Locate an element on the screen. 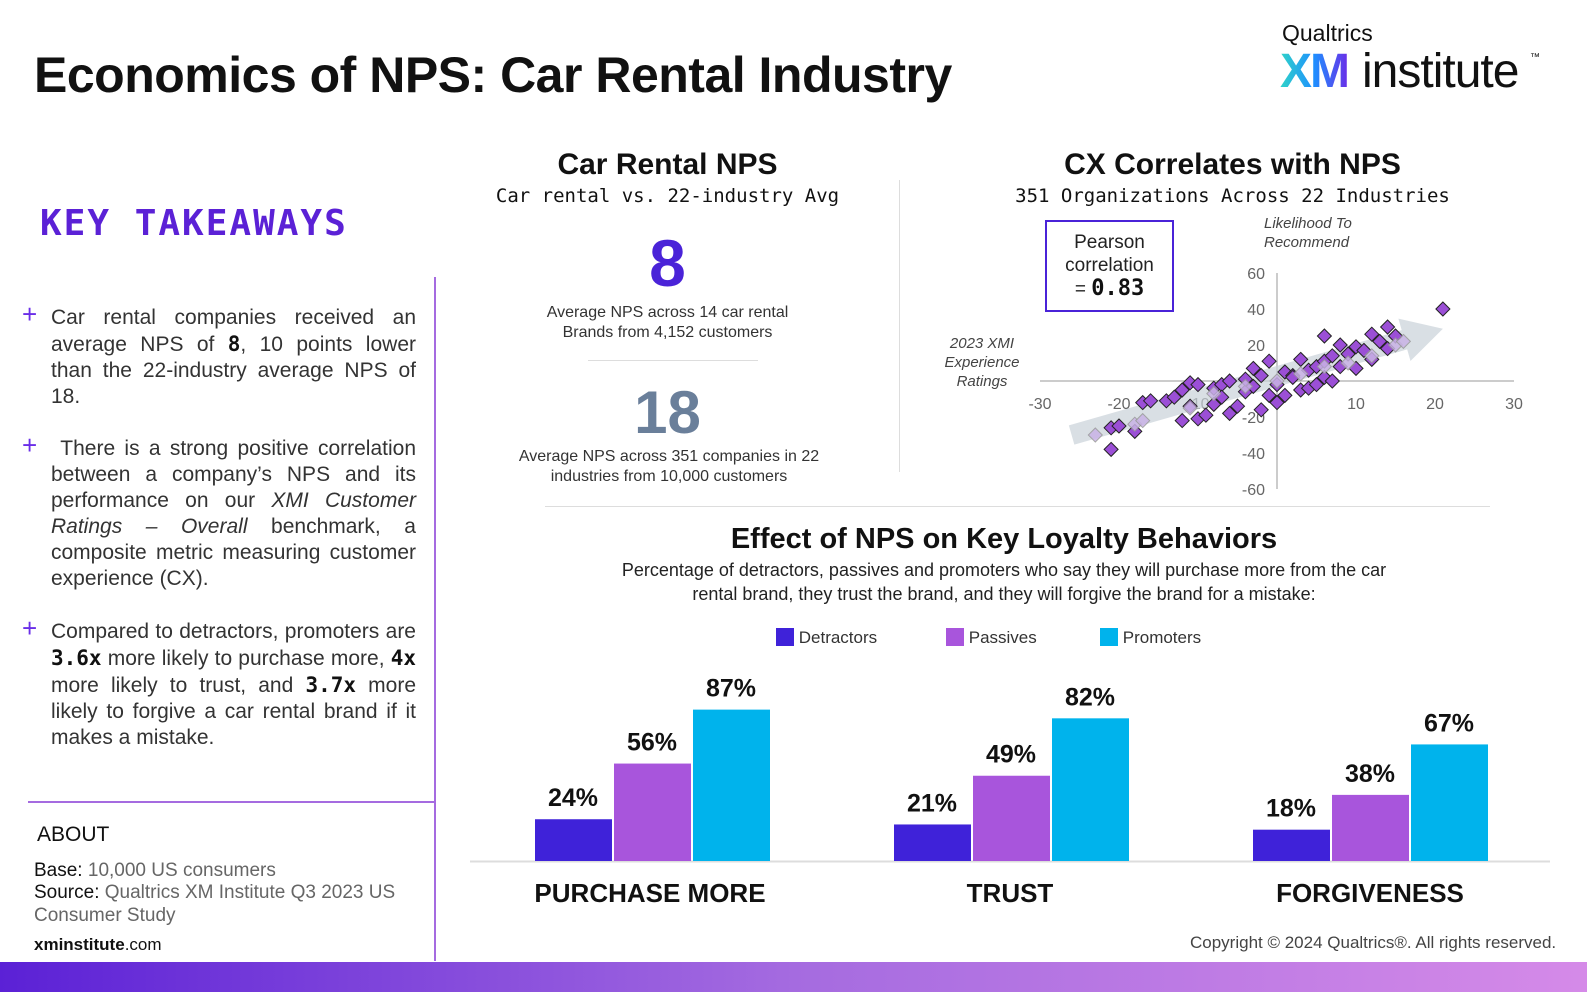  panel-divider is located at coordinates (899, 326).